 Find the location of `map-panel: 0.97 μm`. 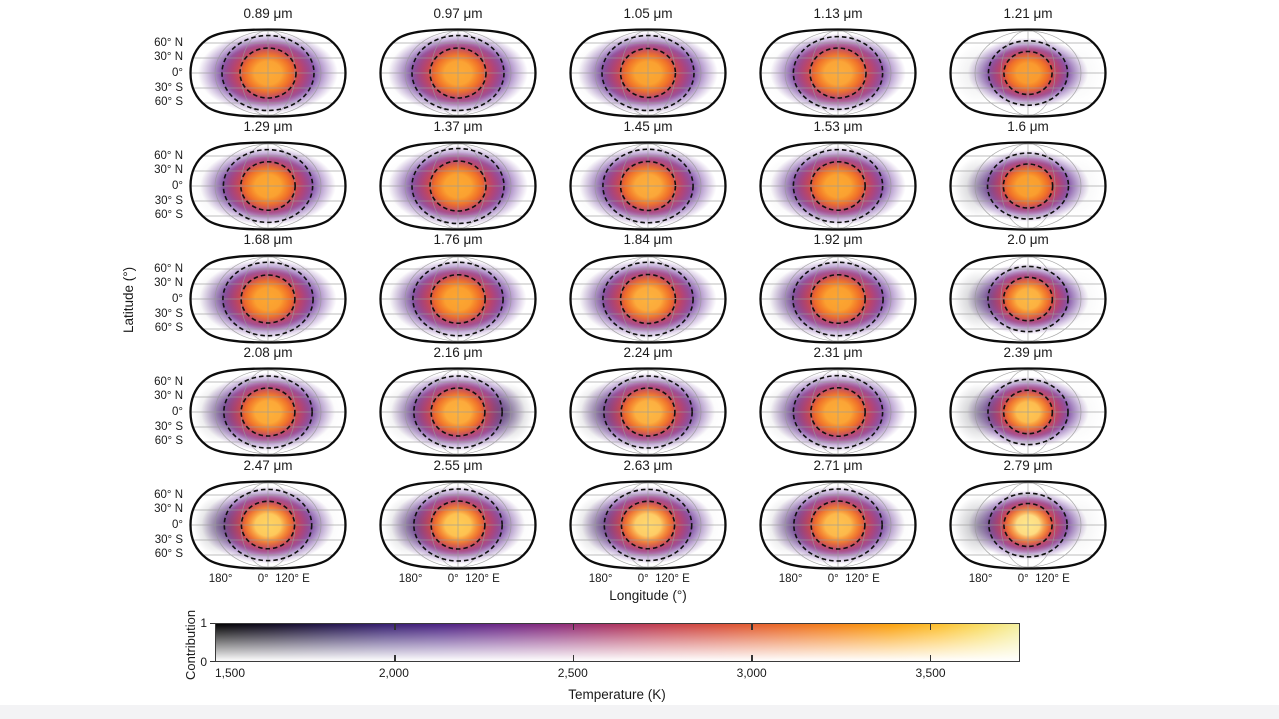

map-panel: 0.97 μm is located at coordinates (458, 62).